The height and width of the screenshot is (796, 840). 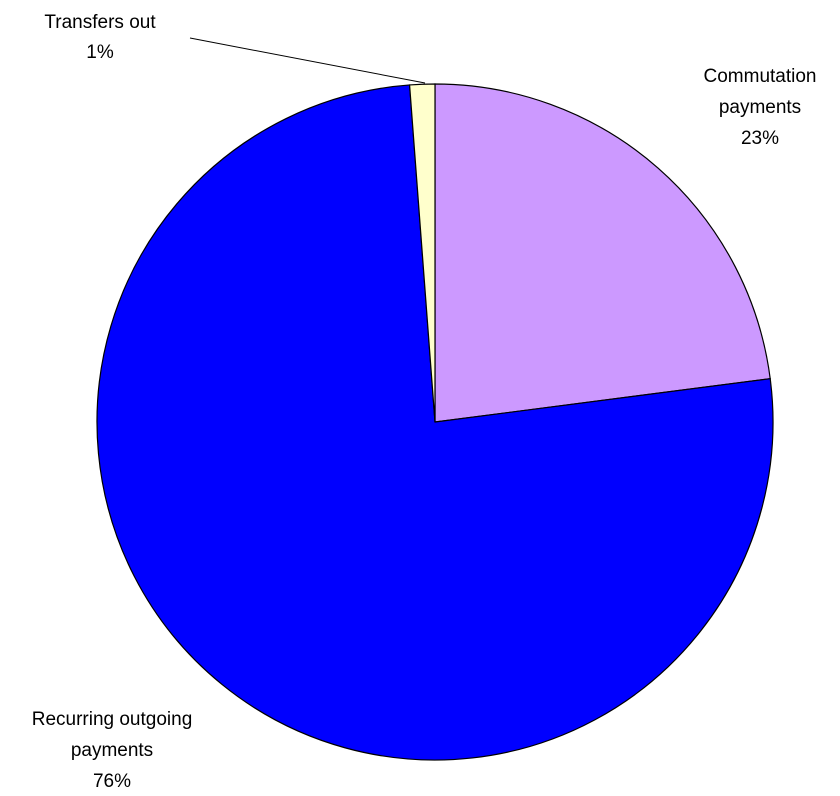 What do you see at coordinates (112, 781) in the screenshot?
I see `slice-percent-label: 76%` at bounding box center [112, 781].